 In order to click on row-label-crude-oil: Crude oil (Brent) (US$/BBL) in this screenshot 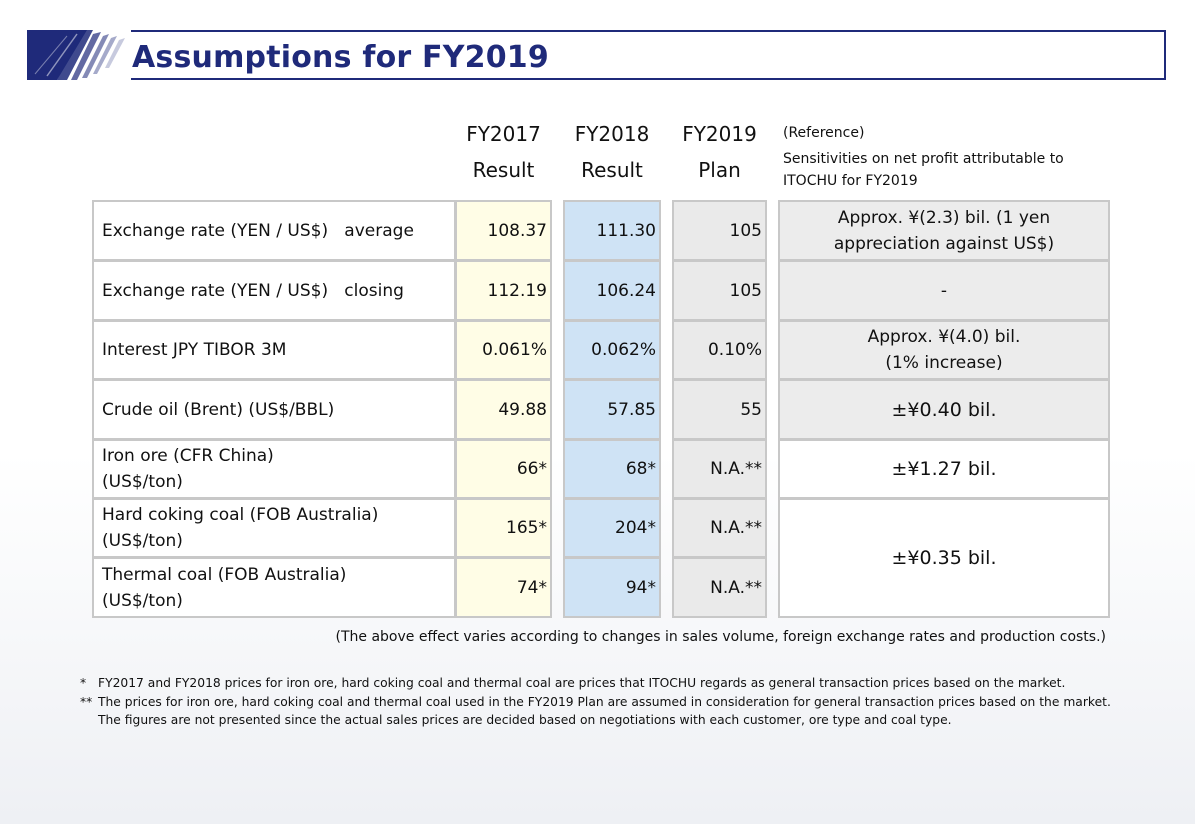, I will do `click(274, 409)`.